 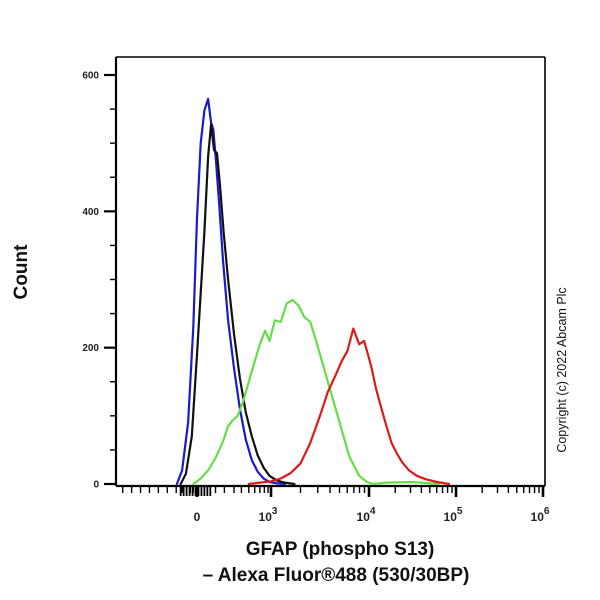 I want to click on y-tick-label: 600, so click(x=90, y=76).